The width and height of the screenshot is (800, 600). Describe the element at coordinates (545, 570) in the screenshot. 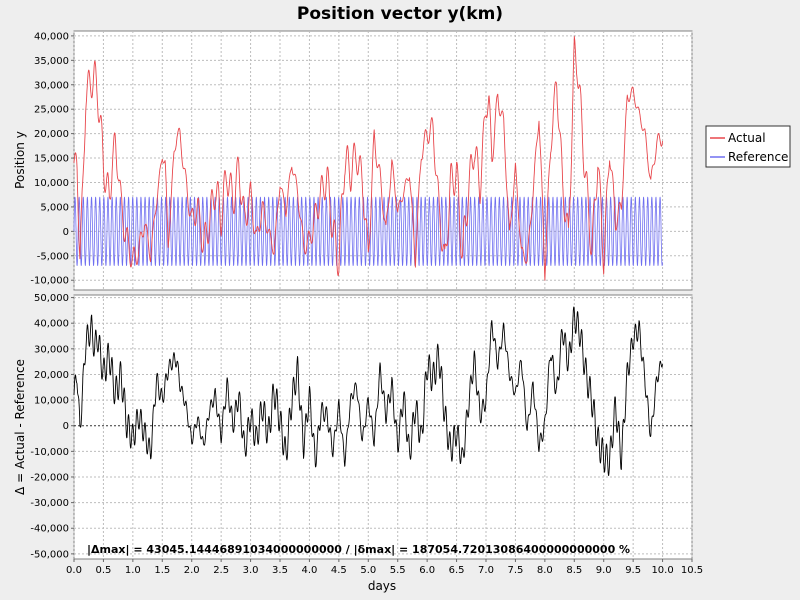

I see `x-tick-label: 8.0` at that location.